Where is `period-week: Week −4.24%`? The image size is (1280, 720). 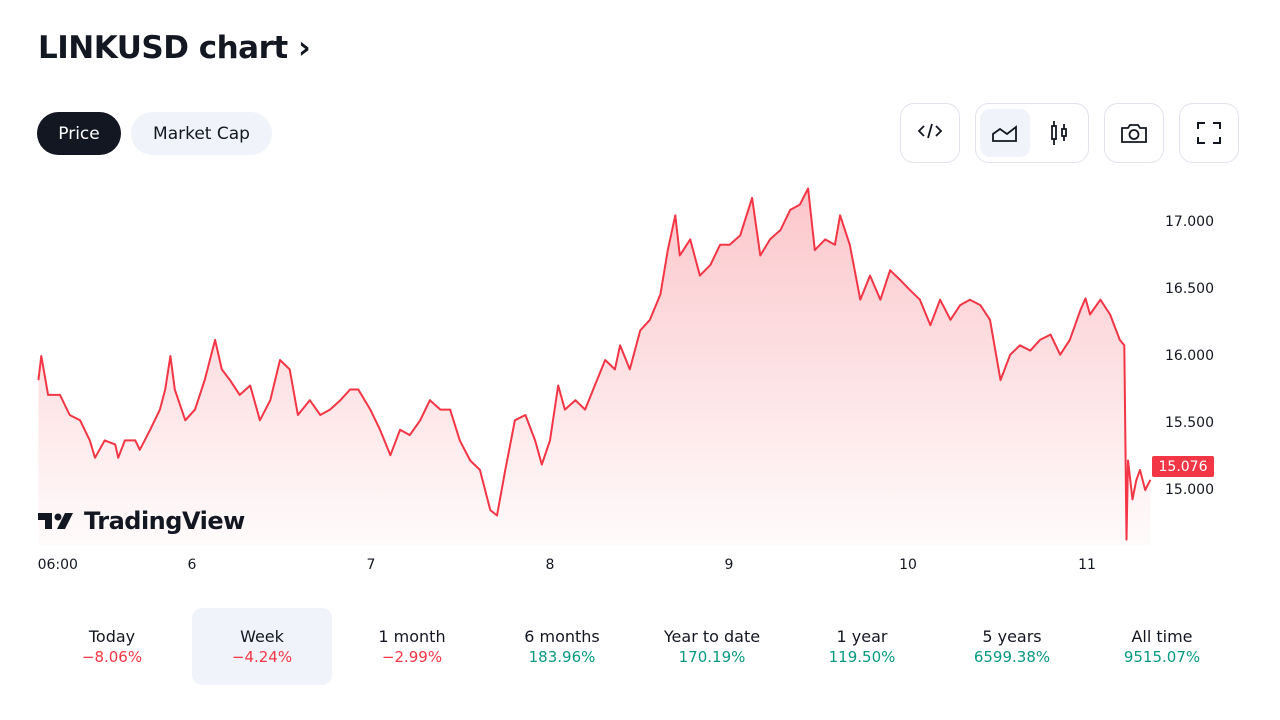
period-week: Week −4.24% is located at coordinates (262, 646).